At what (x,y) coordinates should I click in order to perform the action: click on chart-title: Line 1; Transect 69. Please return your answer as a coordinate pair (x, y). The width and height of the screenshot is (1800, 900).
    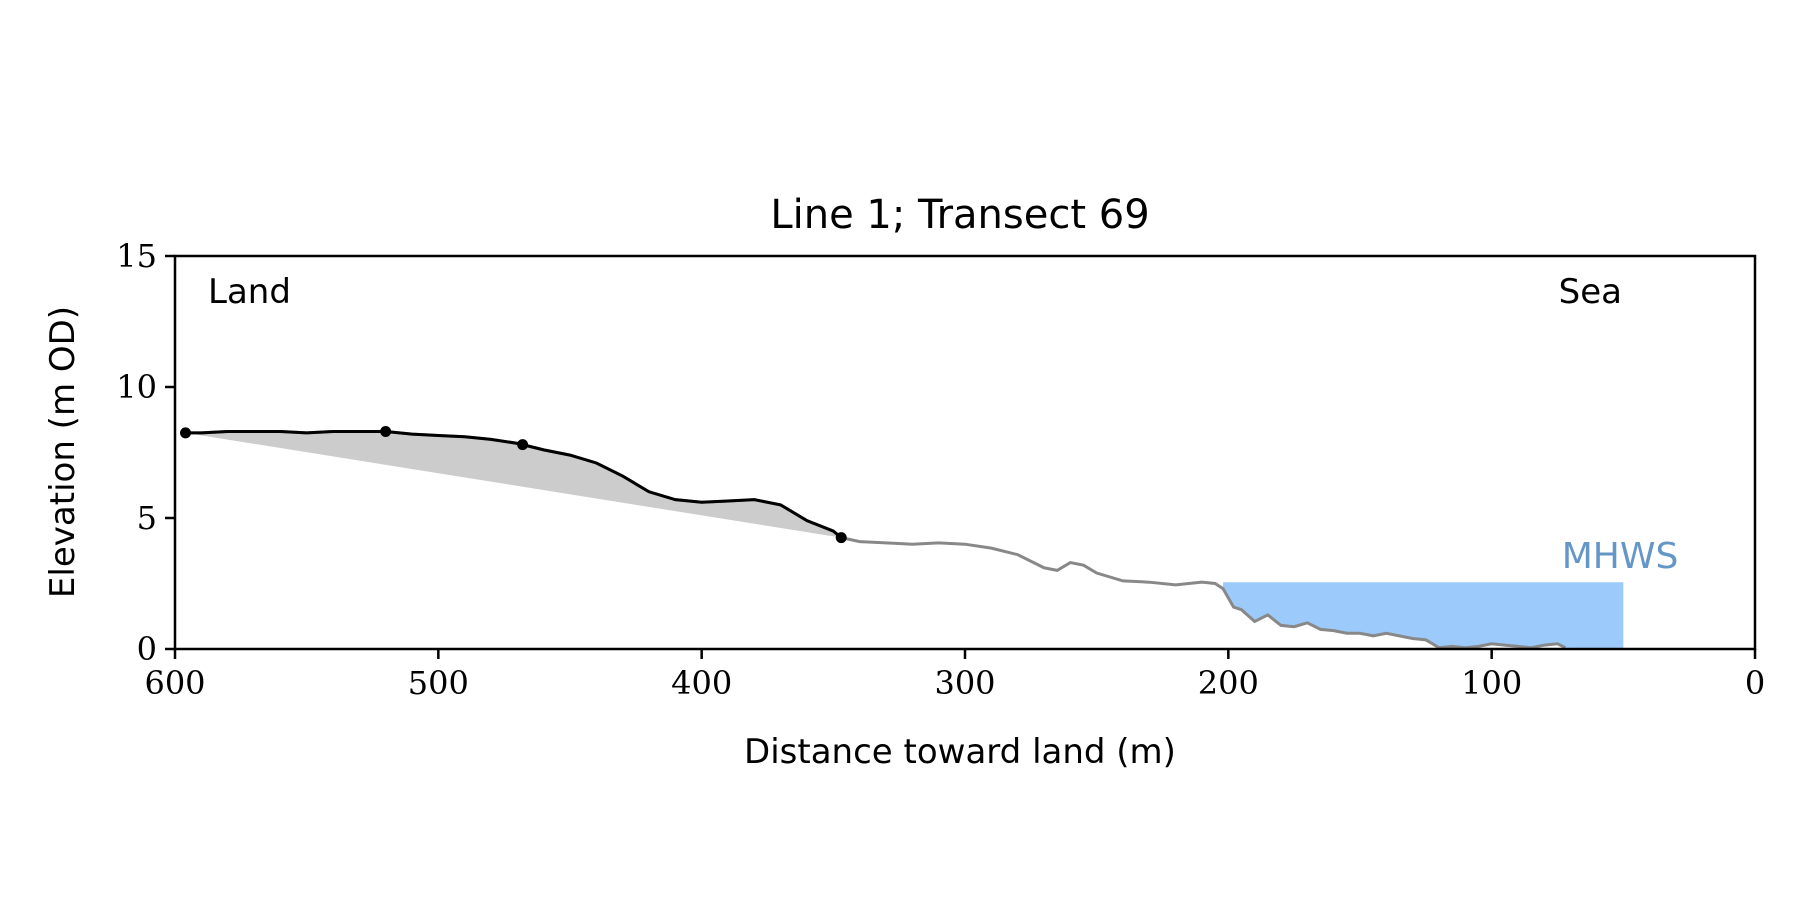
    Looking at the image, I should click on (959, 215).